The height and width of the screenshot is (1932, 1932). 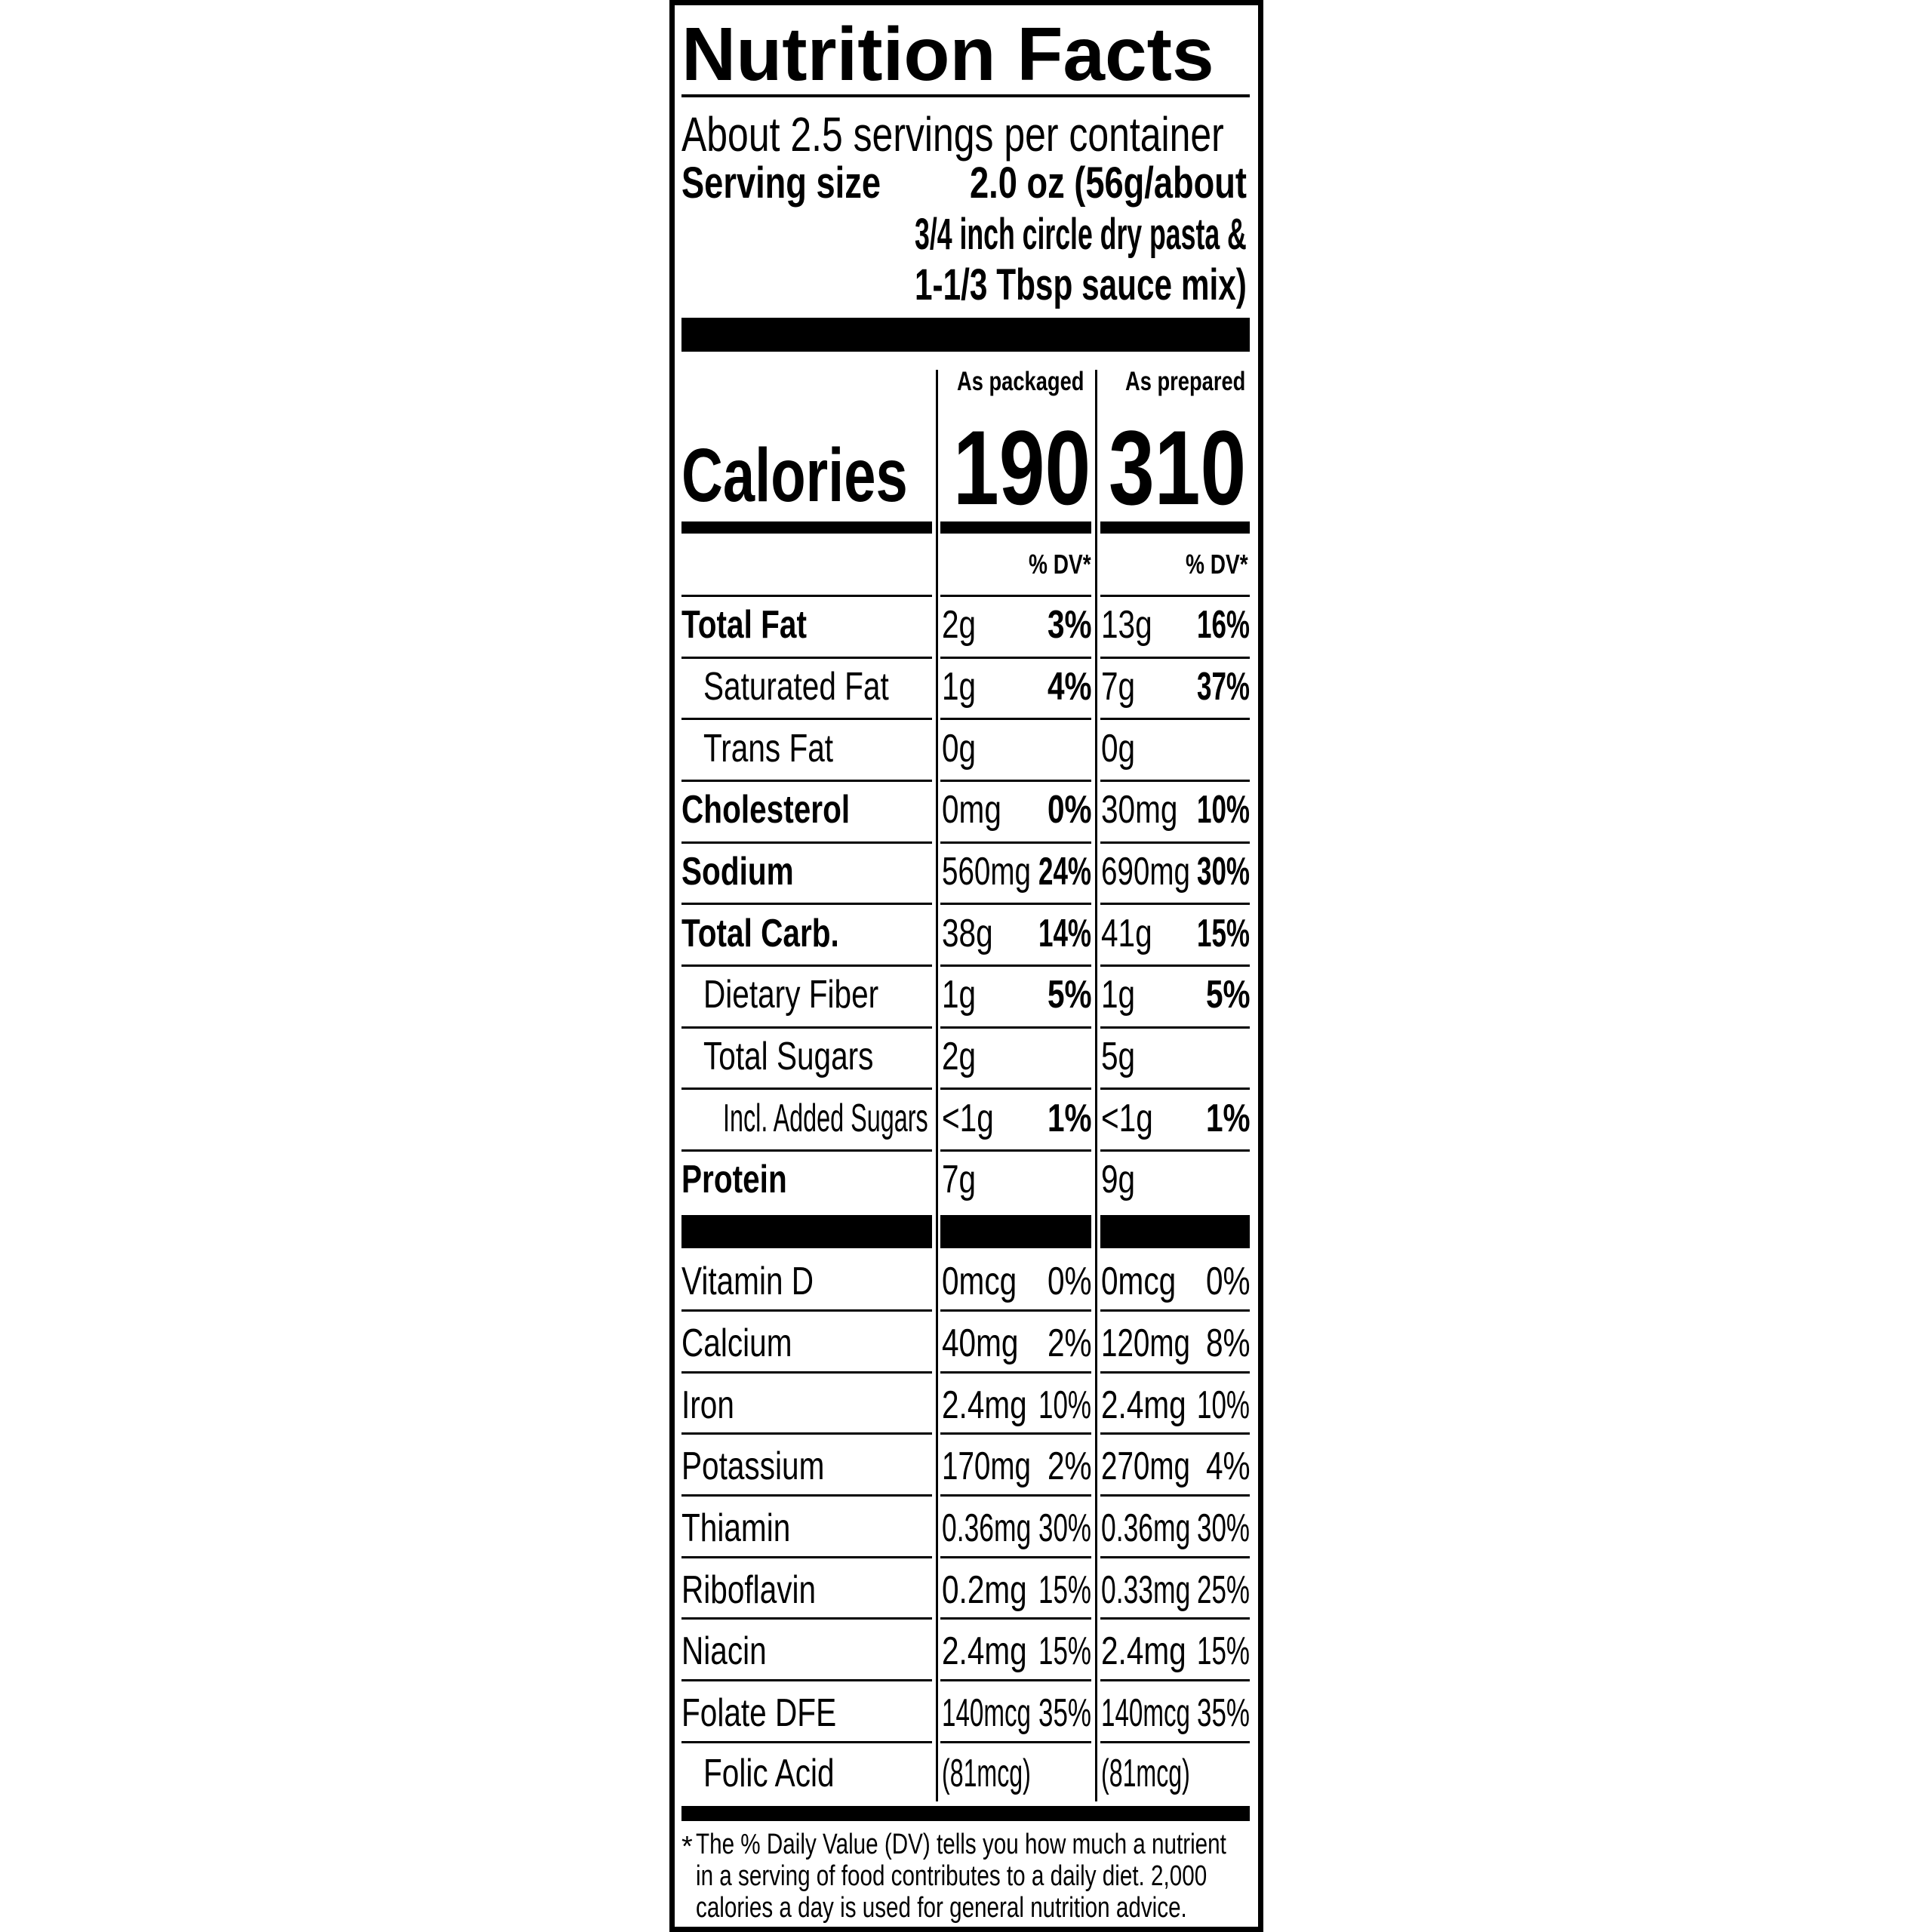 I want to click on prepared-amount-text: (81mcg), so click(x=1145, y=1774).